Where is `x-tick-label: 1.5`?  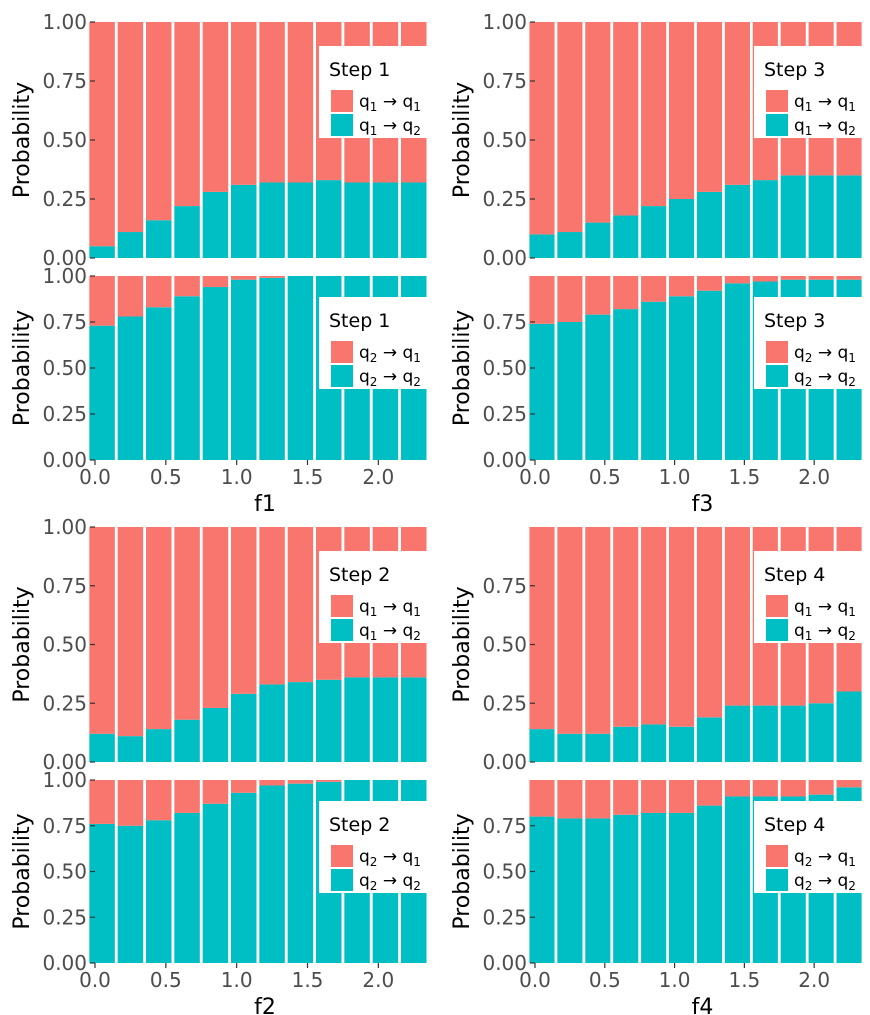 x-tick-label: 1.5 is located at coordinates (744, 477).